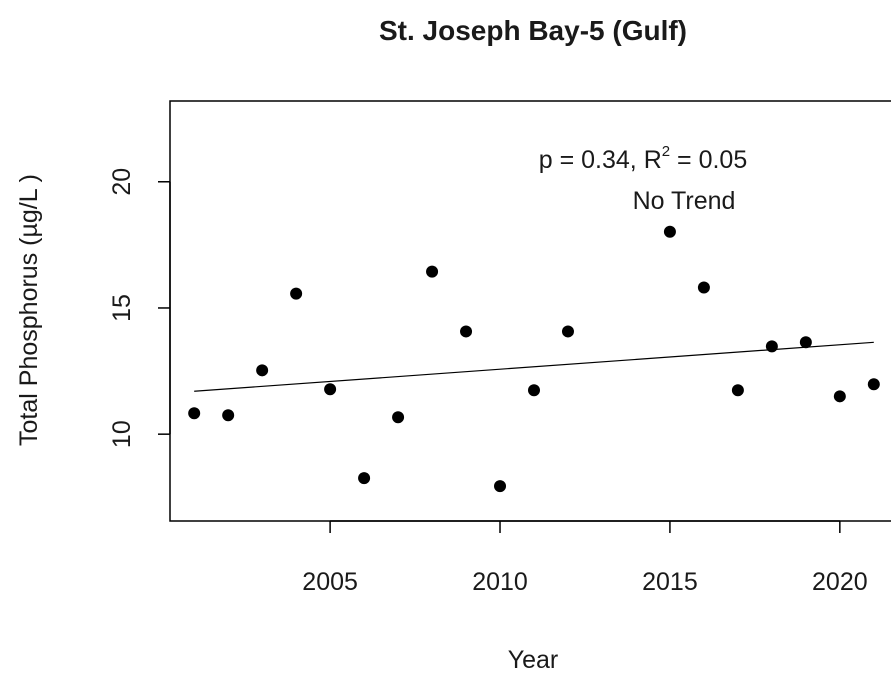 Image resolution: width=891 pixels, height=682 pixels. What do you see at coordinates (122, 434) in the screenshot?
I see `y-tick-label: 10` at bounding box center [122, 434].